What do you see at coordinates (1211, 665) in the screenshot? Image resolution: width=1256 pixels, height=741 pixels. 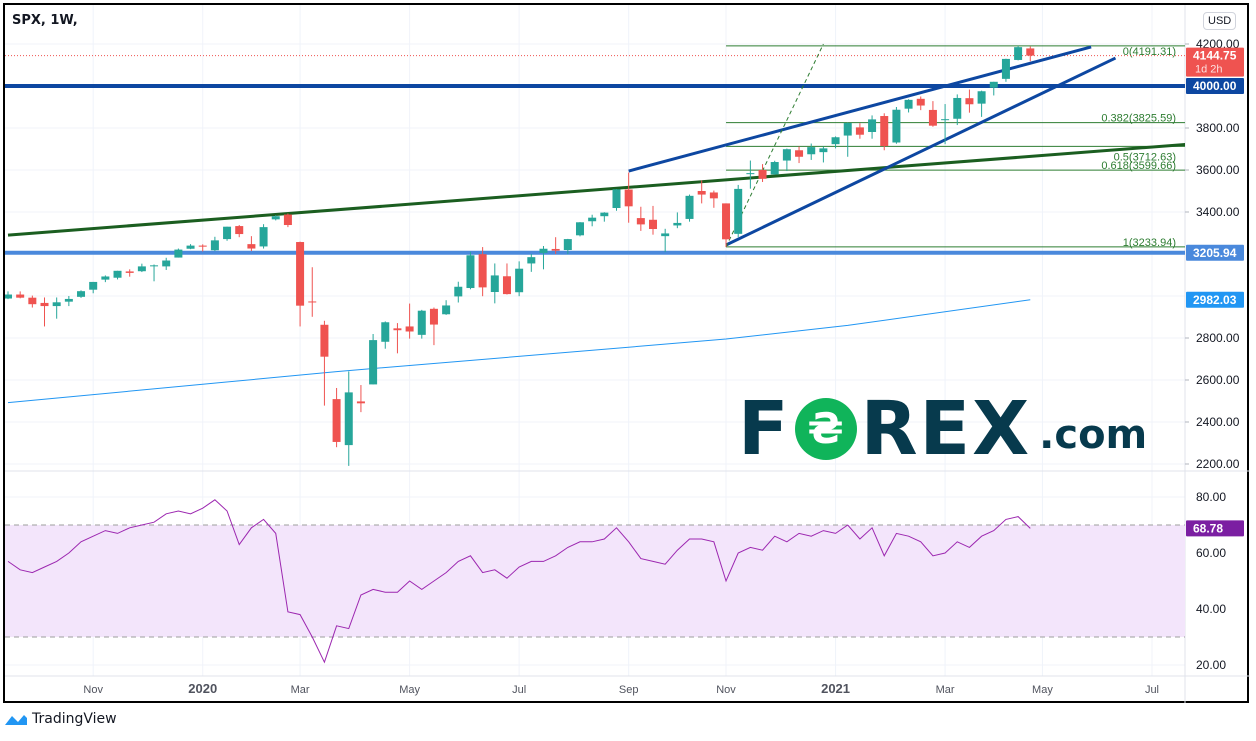 I see `rsi-axis-label: 20.00` at bounding box center [1211, 665].